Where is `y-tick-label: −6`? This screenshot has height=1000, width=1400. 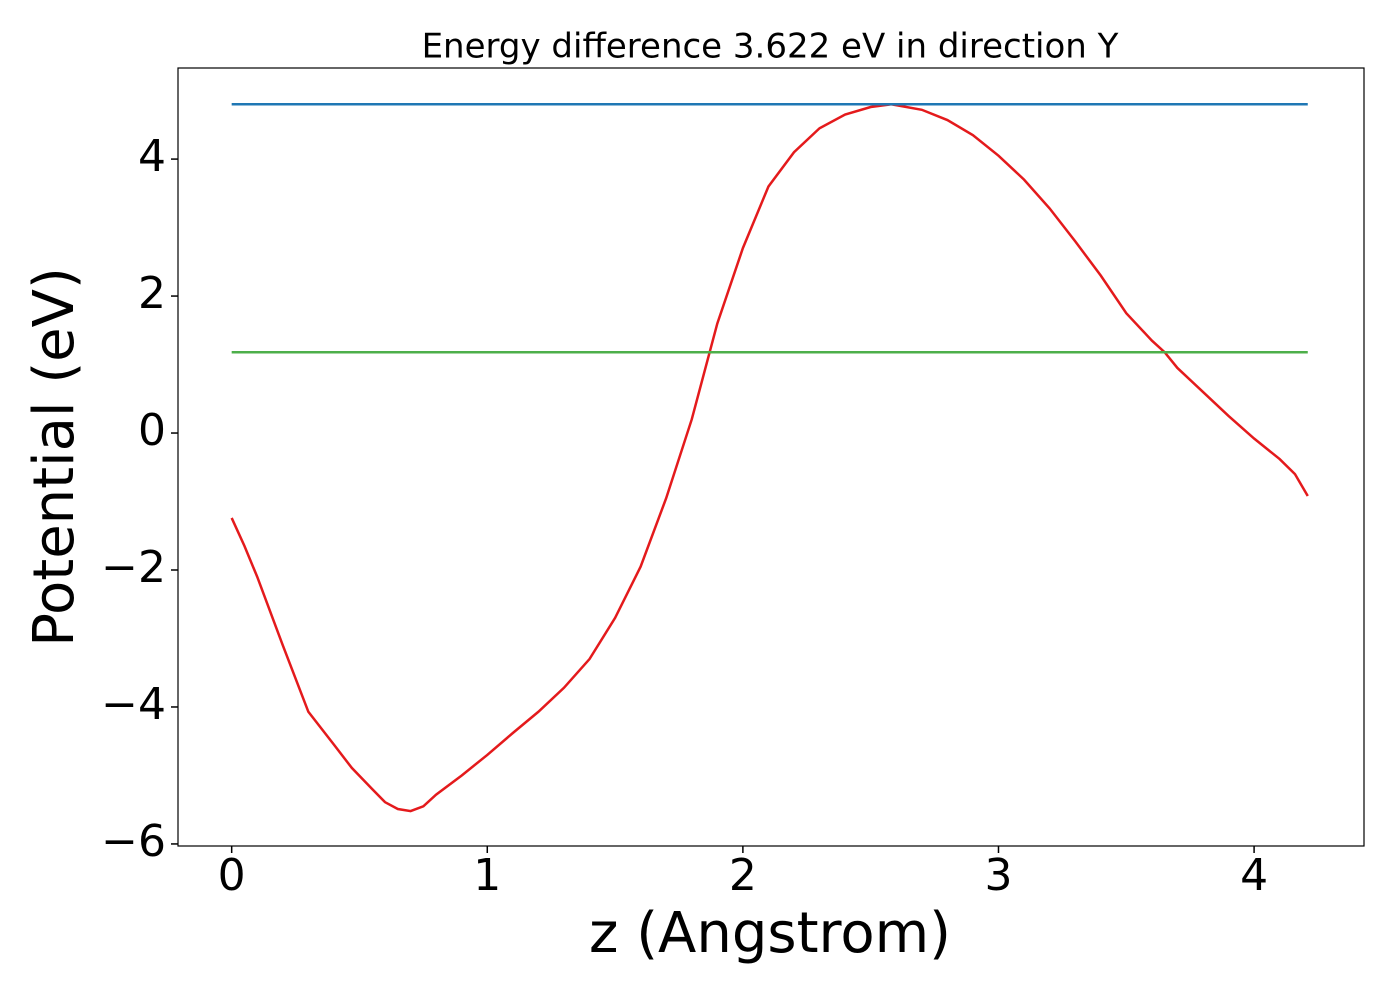 y-tick-label: −6 is located at coordinates (133, 841).